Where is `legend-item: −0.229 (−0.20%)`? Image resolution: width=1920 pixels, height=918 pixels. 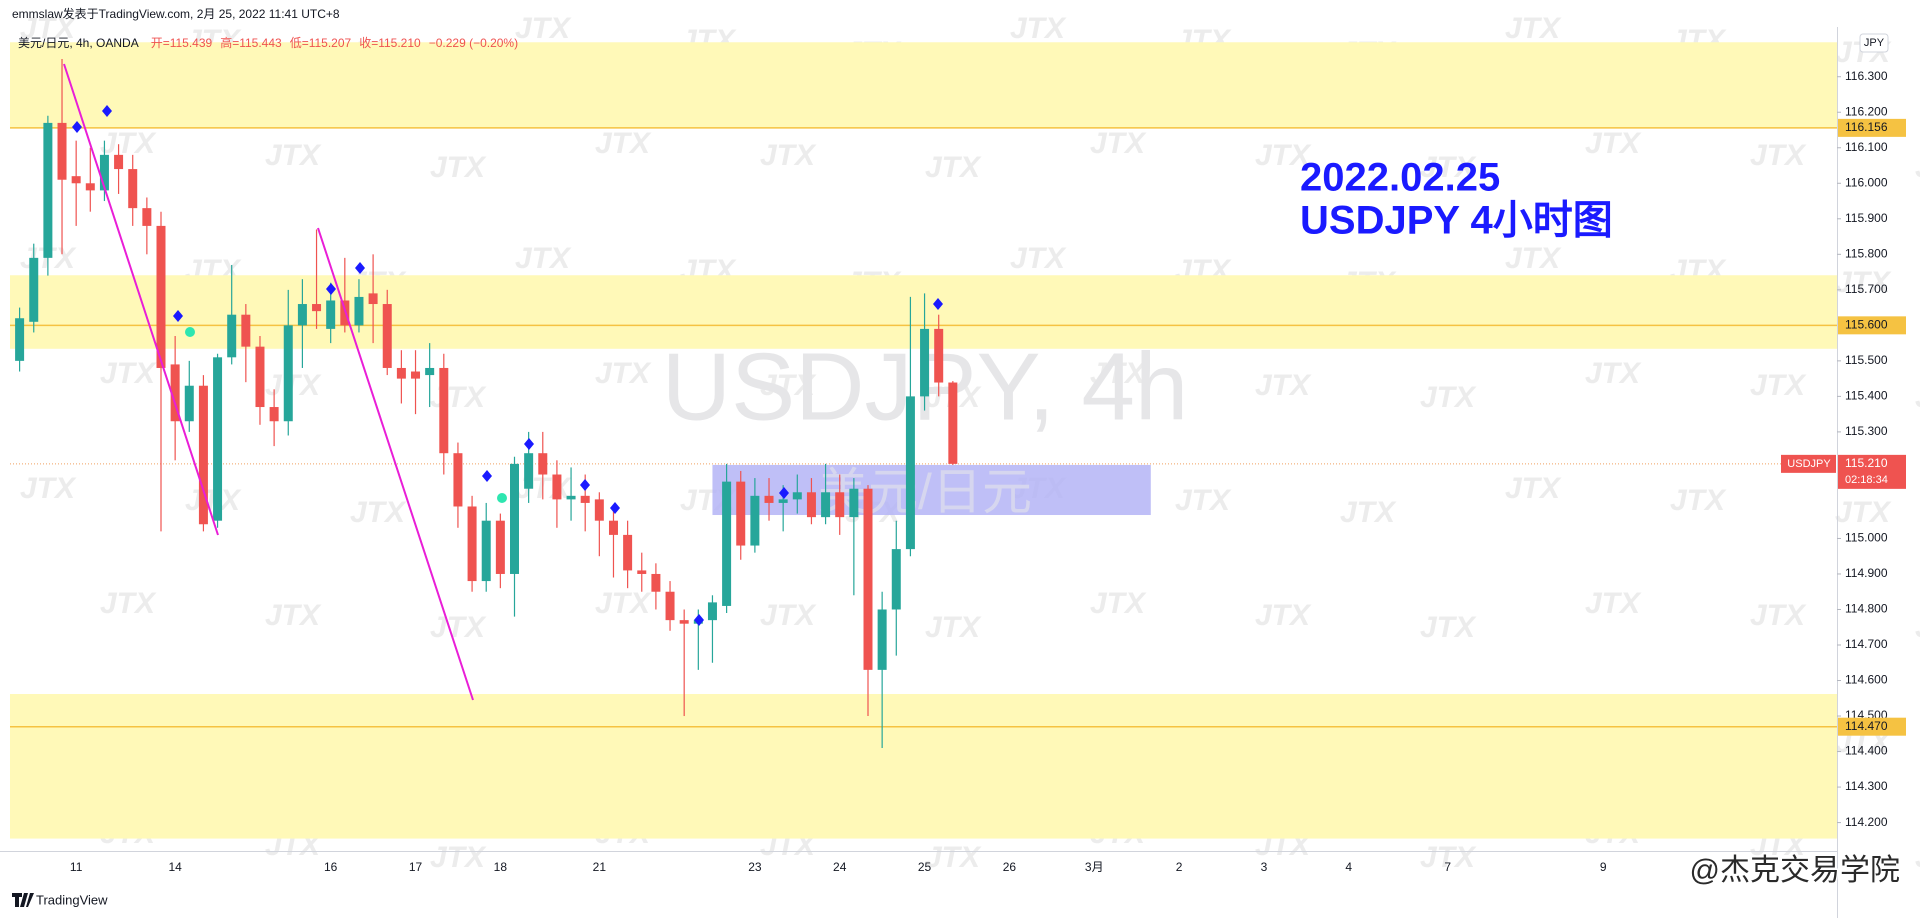 legend-item: −0.229 (−0.20%) is located at coordinates (473, 43).